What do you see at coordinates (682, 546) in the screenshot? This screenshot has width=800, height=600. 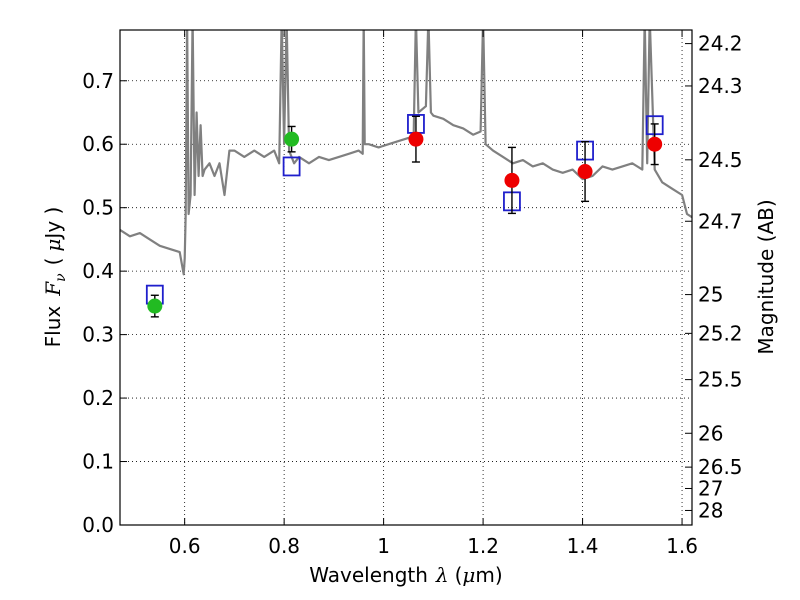 I see `x-tick-label: 1.6` at bounding box center [682, 546].